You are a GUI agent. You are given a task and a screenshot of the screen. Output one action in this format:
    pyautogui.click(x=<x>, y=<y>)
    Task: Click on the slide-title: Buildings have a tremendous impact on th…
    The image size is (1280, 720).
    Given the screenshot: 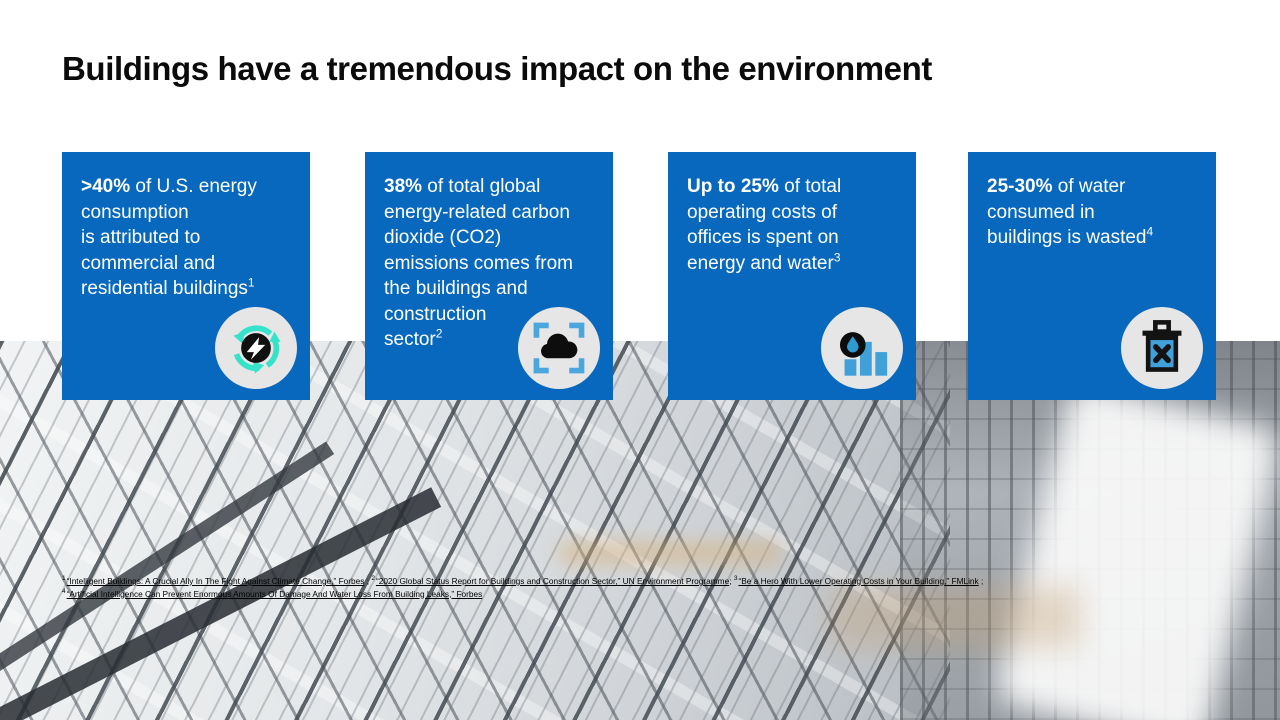 What is the action you would take?
    pyautogui.click(x=497, y=68)
    